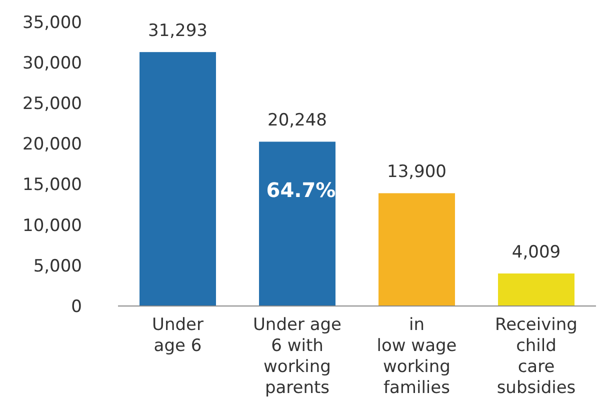  Describe the element at coordinates (536, 356) in the screenshot. I see `x-tick-label: Receiving child care subsidies` at that location.